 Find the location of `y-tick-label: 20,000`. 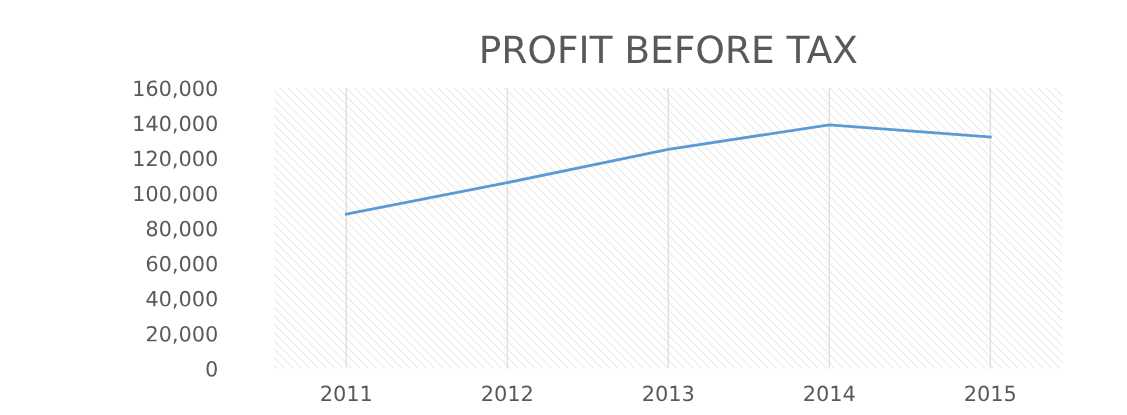

y-tick-label: 20,000 is located at coordinates (181, 334).